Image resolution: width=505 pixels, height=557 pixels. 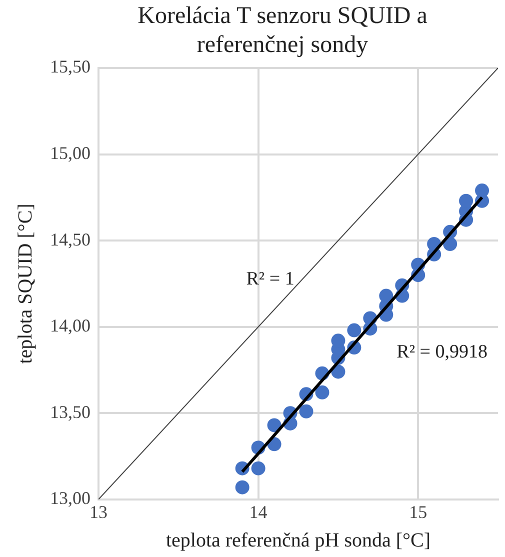 What do you see at coordinates (418, 512) in the screenshot?
I see `x-tick-label: 15` at bounding box center [418, 512].